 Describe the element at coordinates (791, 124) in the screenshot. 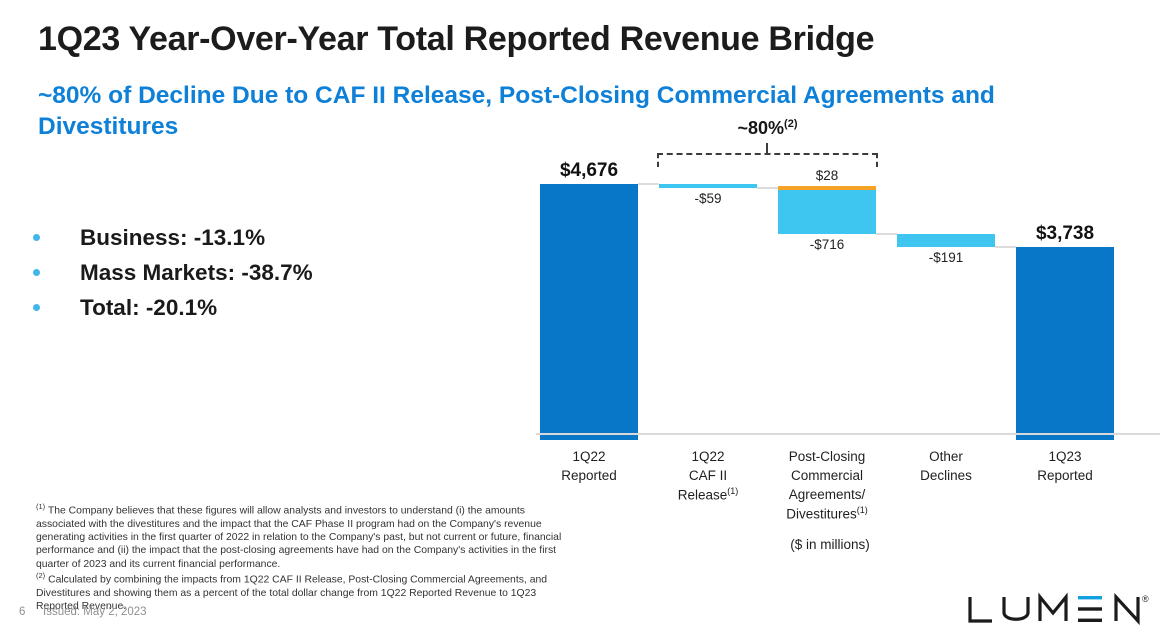

I see `bracket-label-superscript: (2)` at that location.